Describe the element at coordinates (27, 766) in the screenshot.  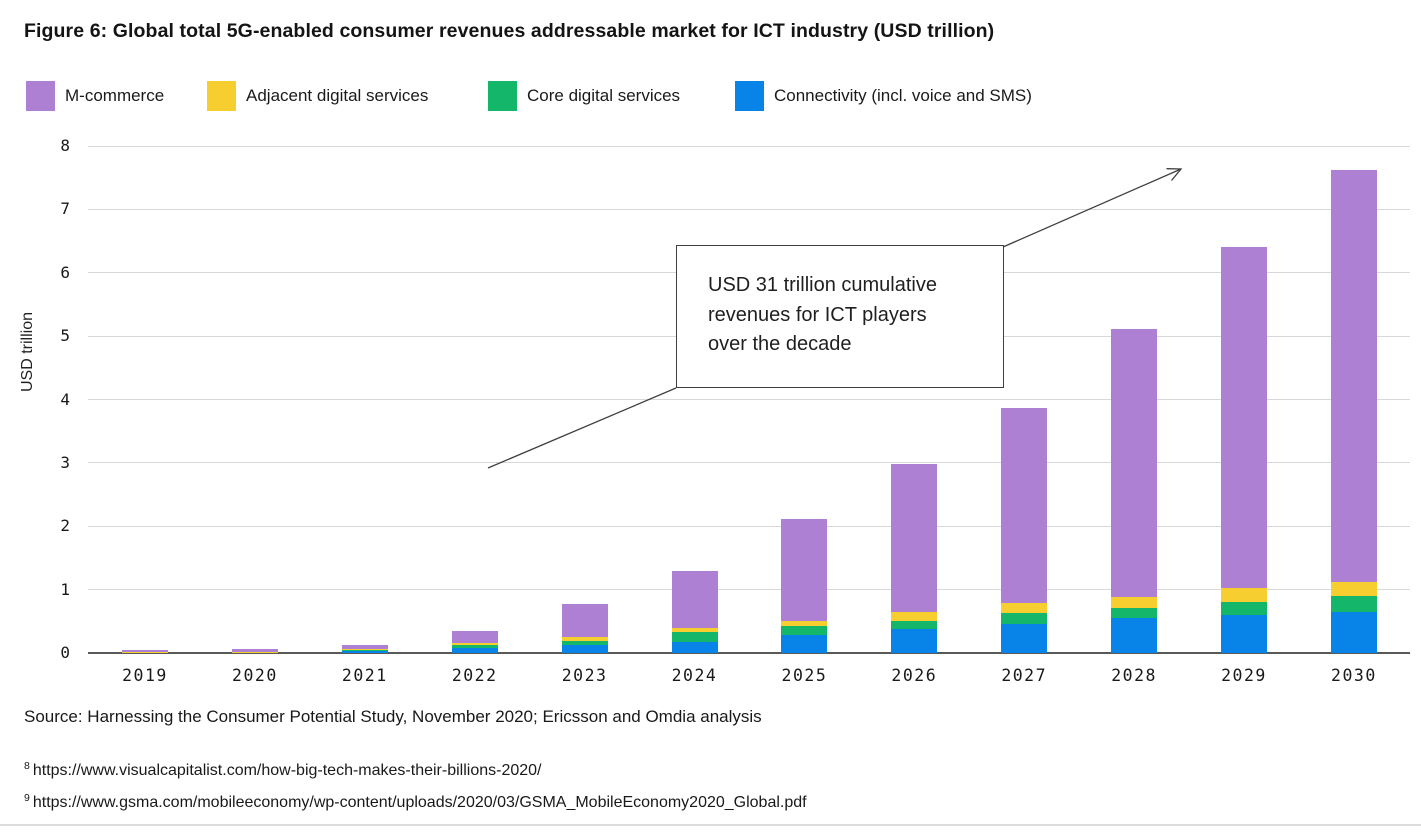
I see `footnote-marker: 8` at that location.